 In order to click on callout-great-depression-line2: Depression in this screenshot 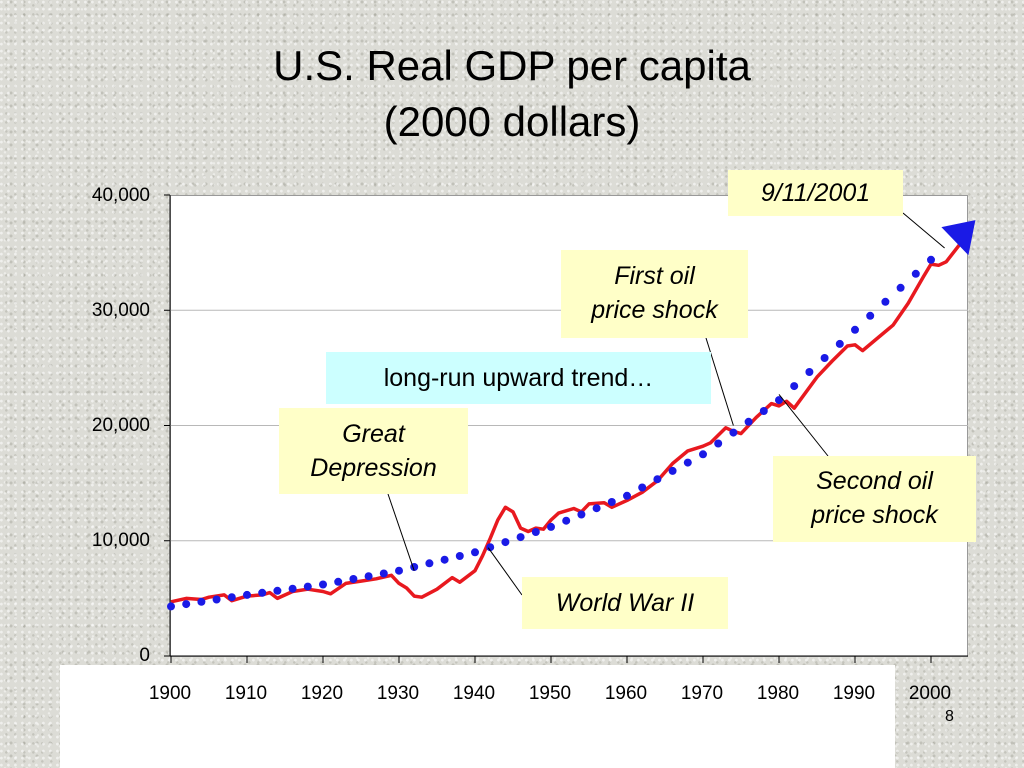, I will do `click(373, 468)`.